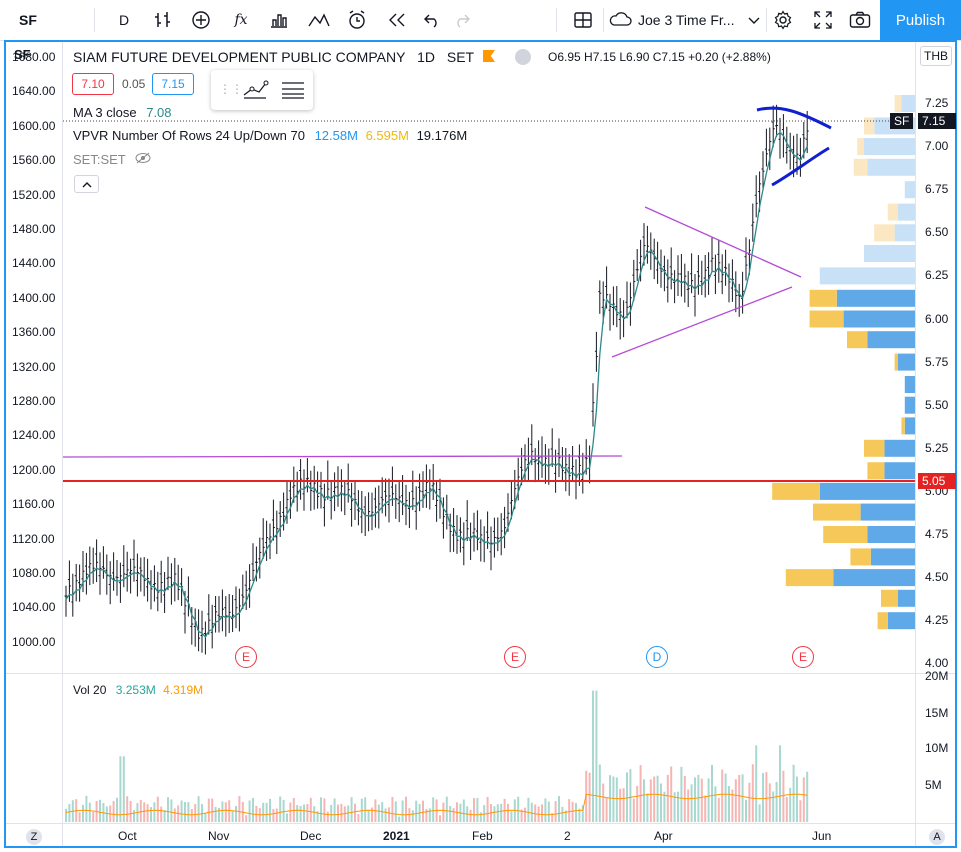  What do you see at coordinates (34, 160) in the screenshot?
I see `left-axis-tick: 1560.00` at bounding box center [34, 160].